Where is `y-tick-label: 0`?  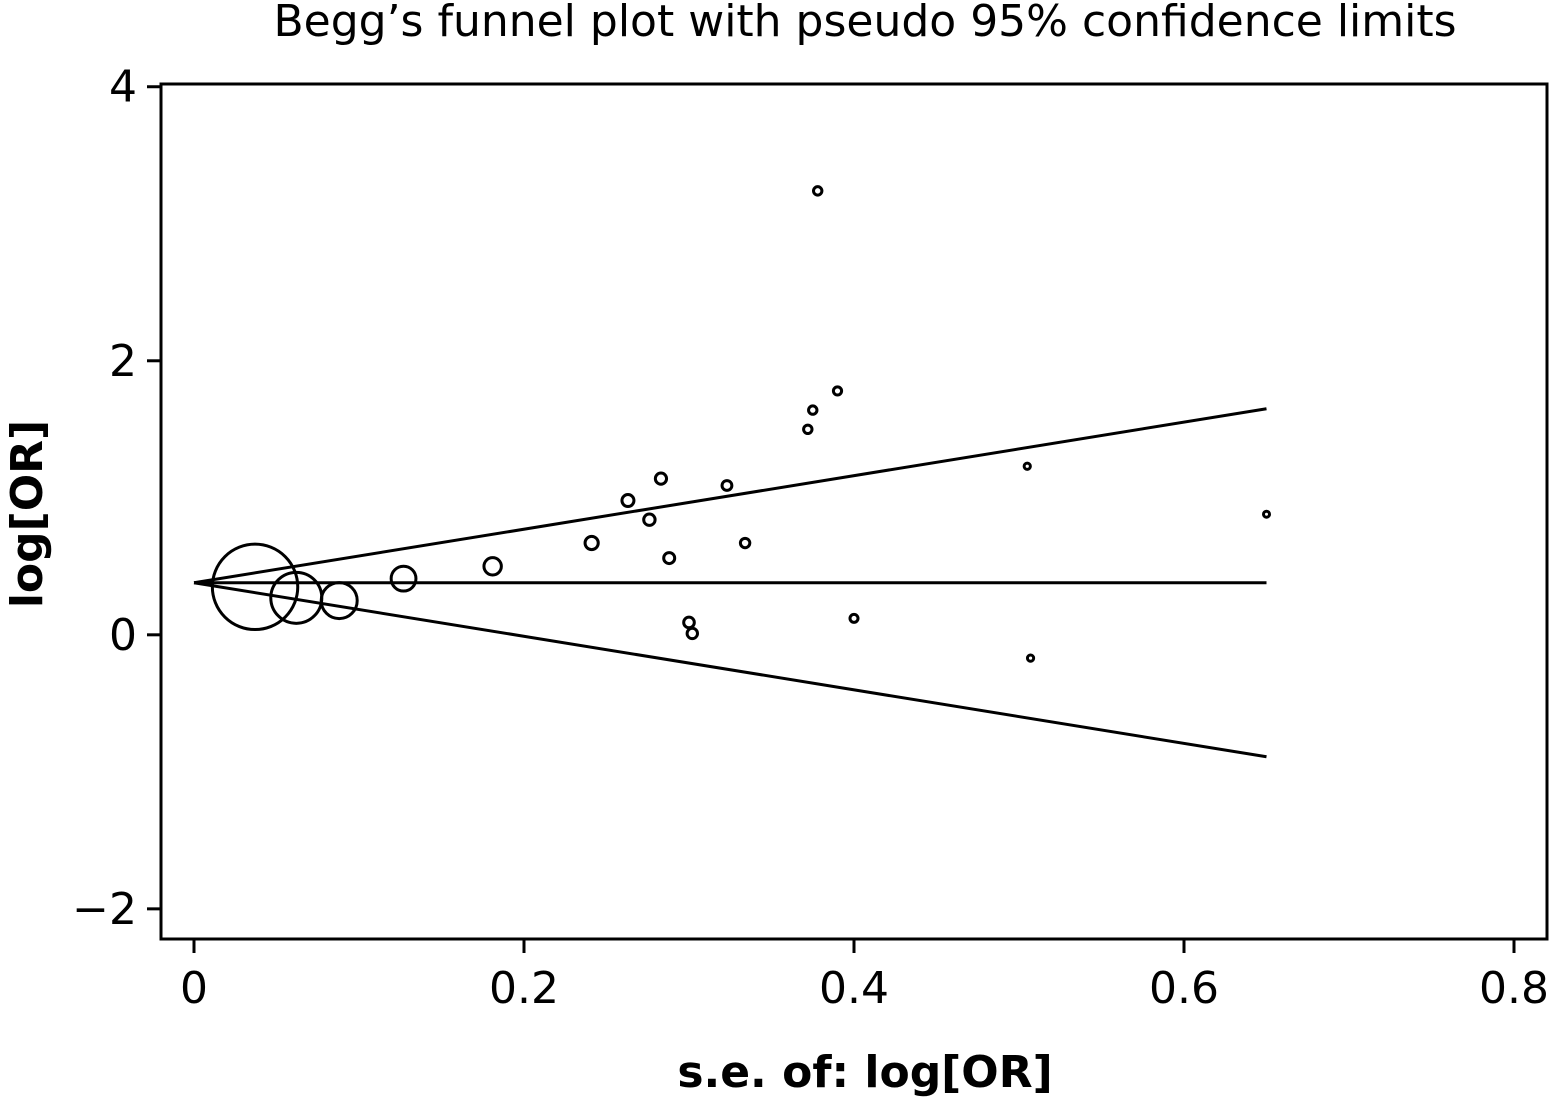 y-tick-label: 0 is located at coordinates (123, 635).